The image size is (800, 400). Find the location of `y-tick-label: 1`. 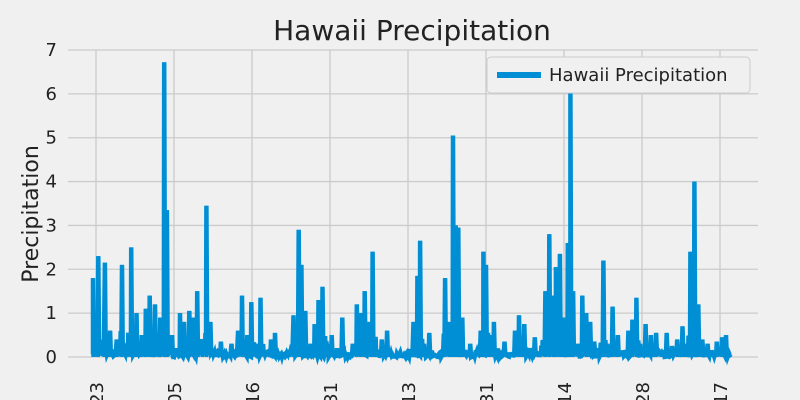

y-tick-label: 1 is located at coordinates (51, 313).